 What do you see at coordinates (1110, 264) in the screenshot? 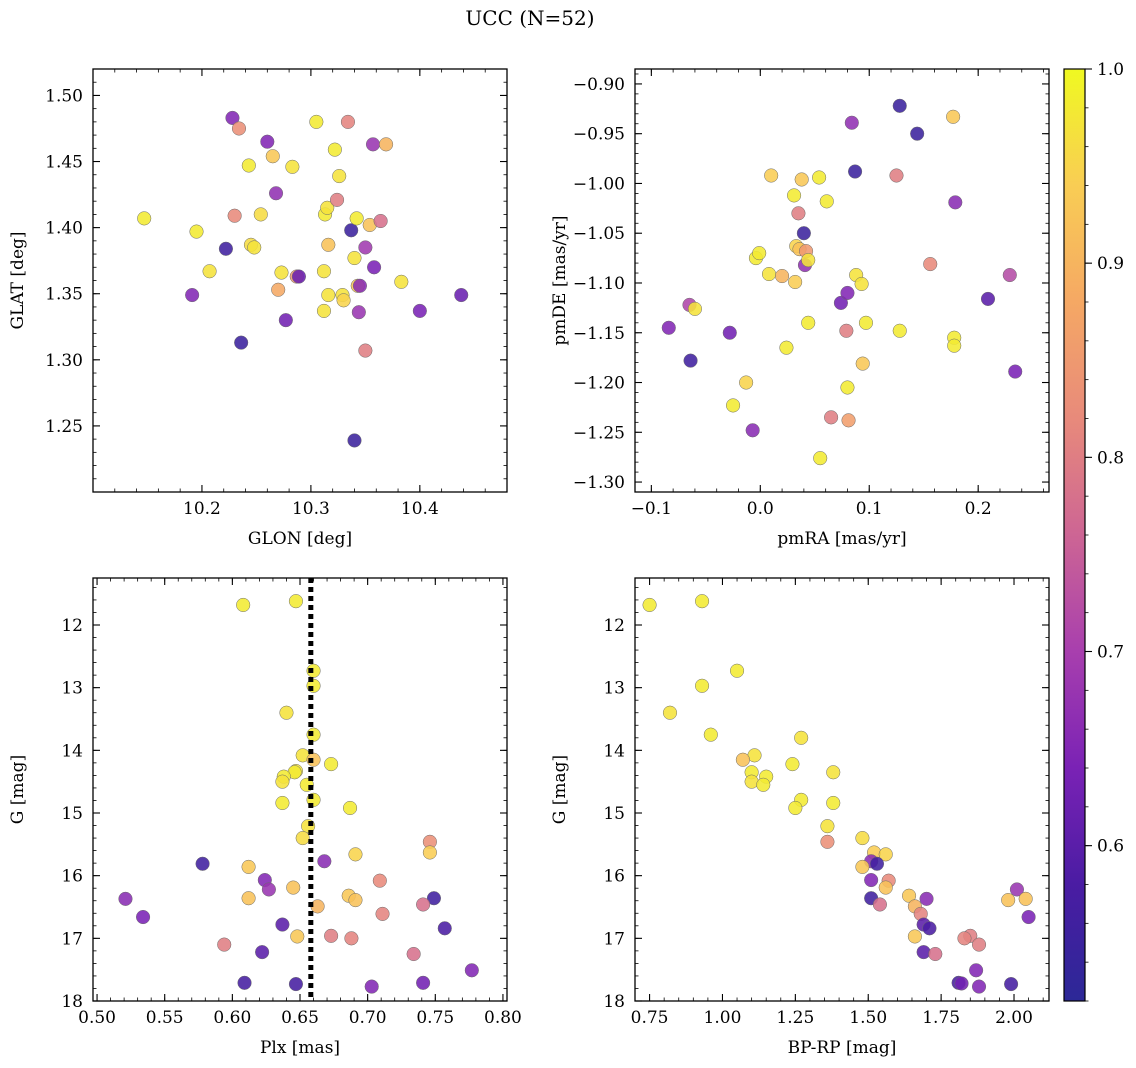
I see `colorbar-tick-label: 0.9` at bounding box center [1110, 264].